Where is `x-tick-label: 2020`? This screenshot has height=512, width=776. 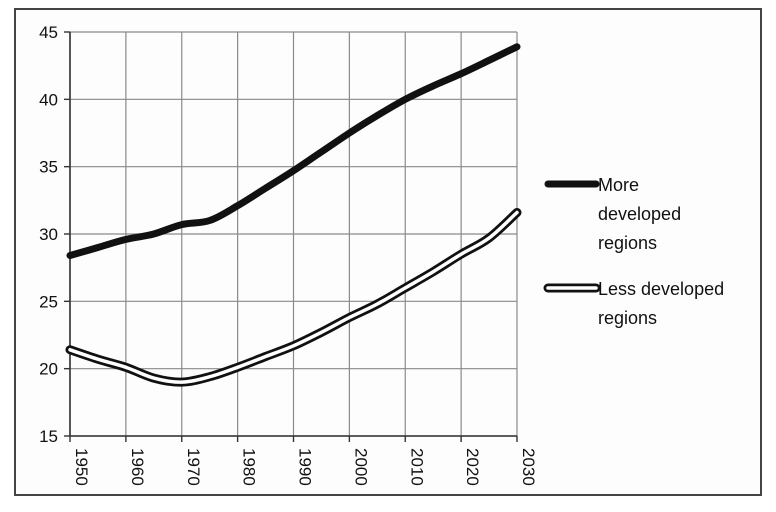 x-tick-label: 2020 is located at coordinates (472, 467).